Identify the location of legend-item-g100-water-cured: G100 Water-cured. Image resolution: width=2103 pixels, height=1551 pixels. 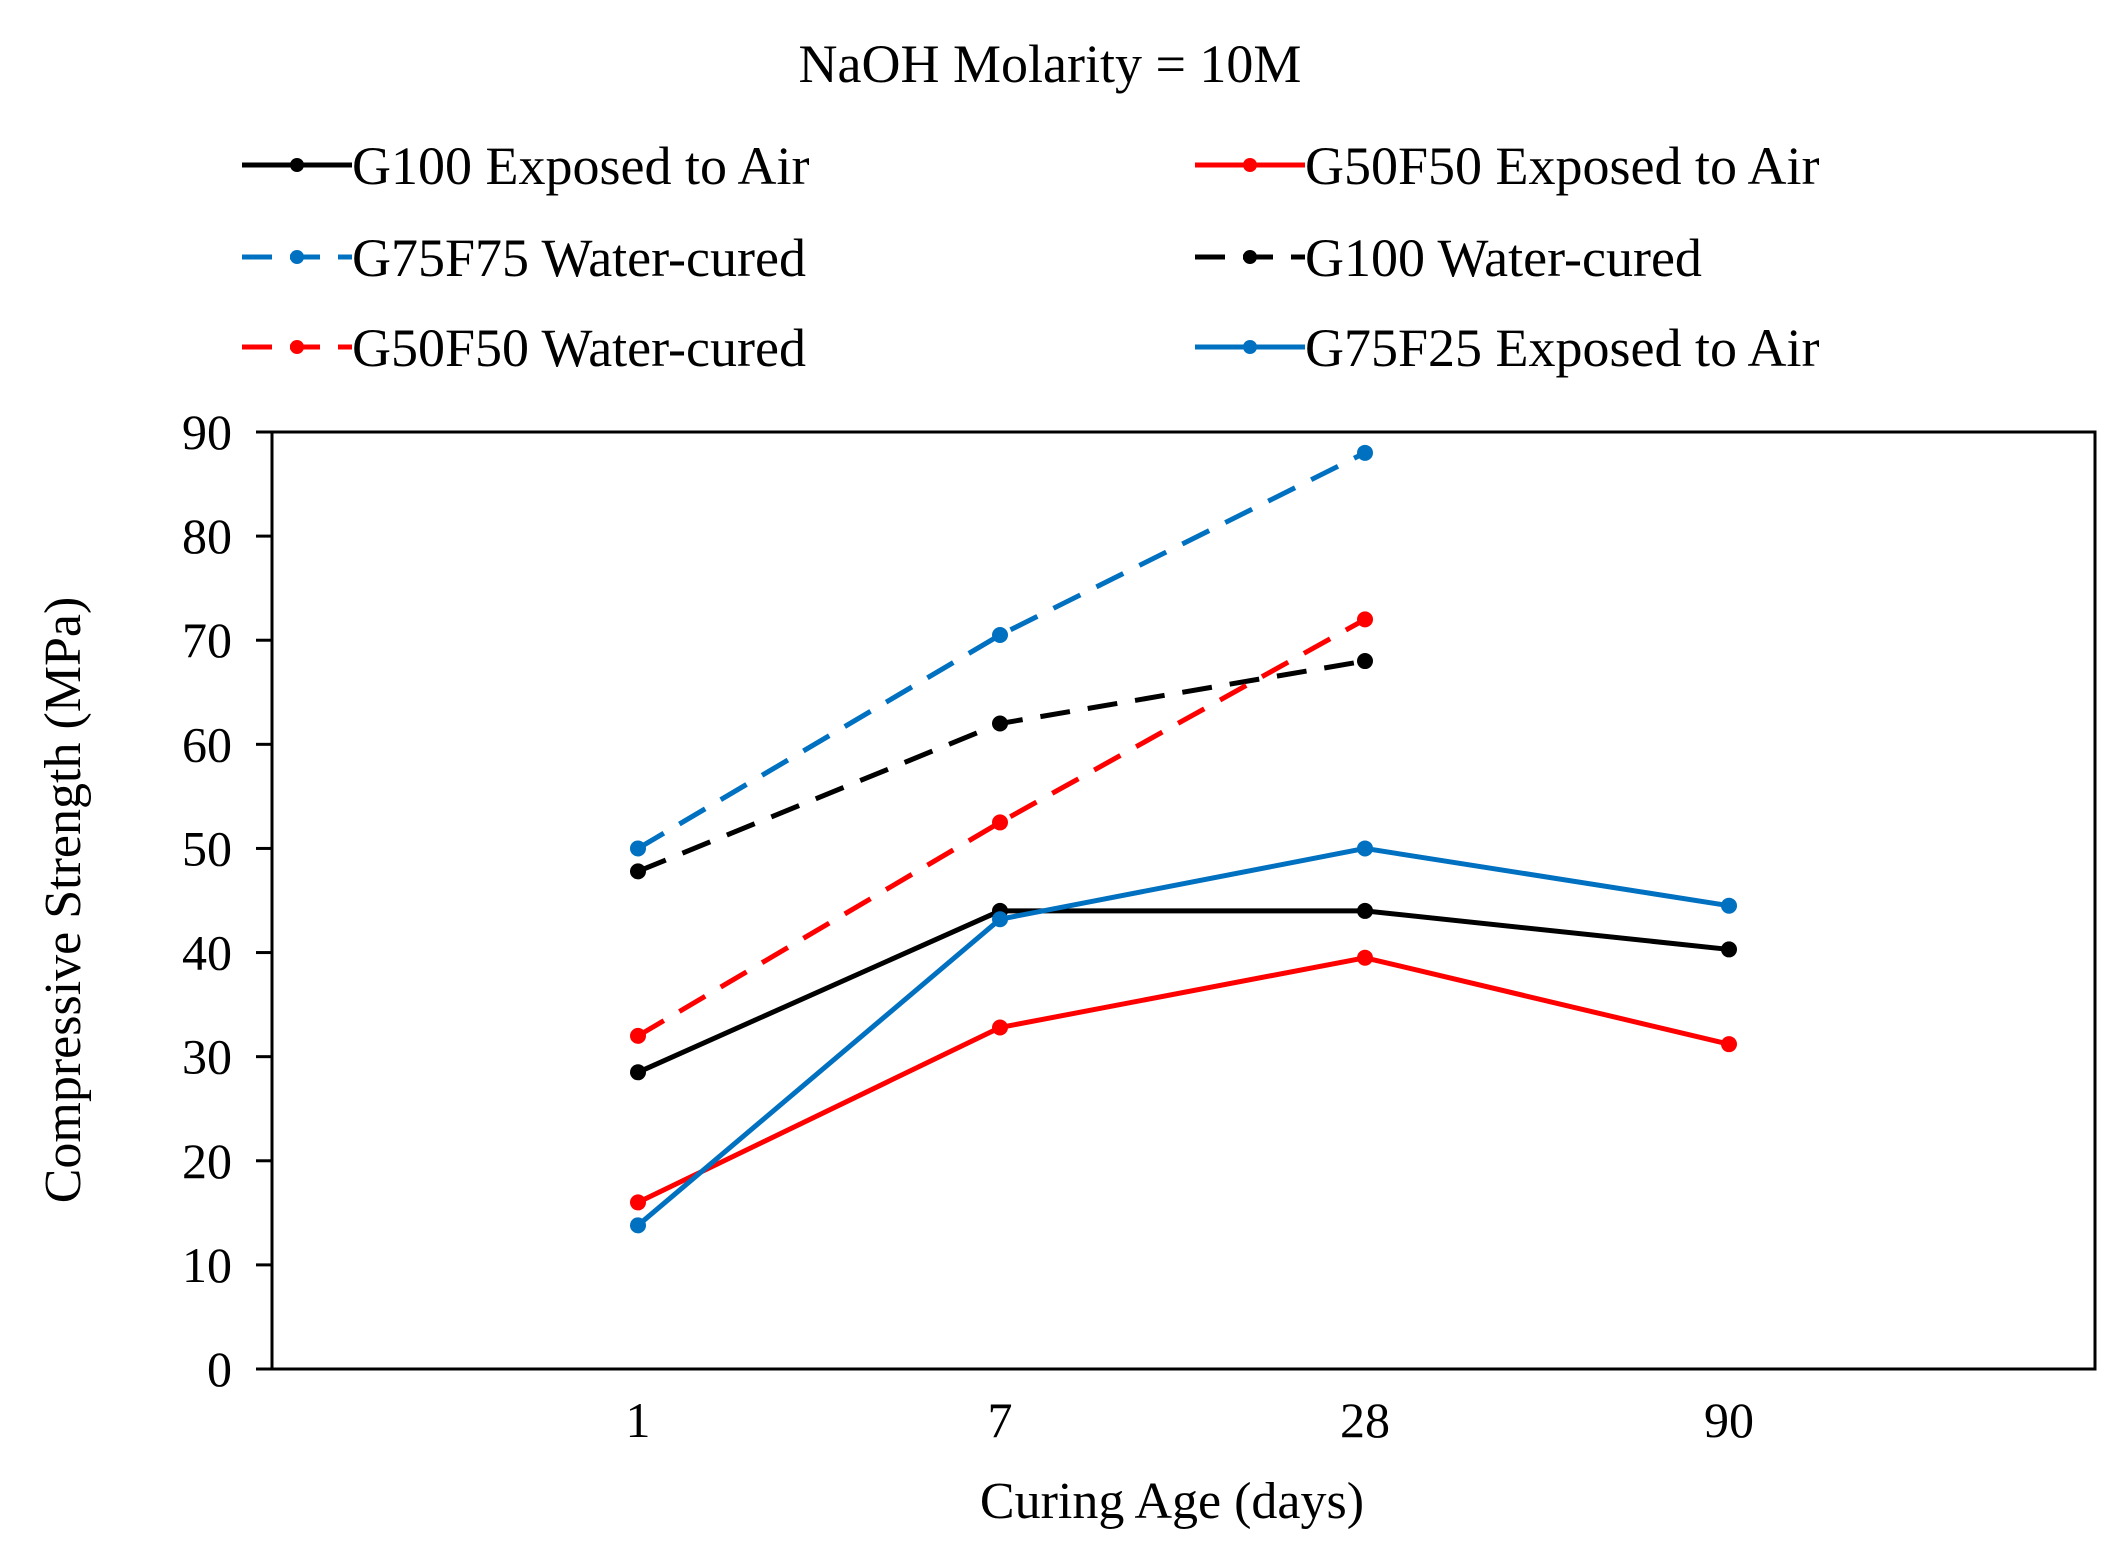
(1448, 258).